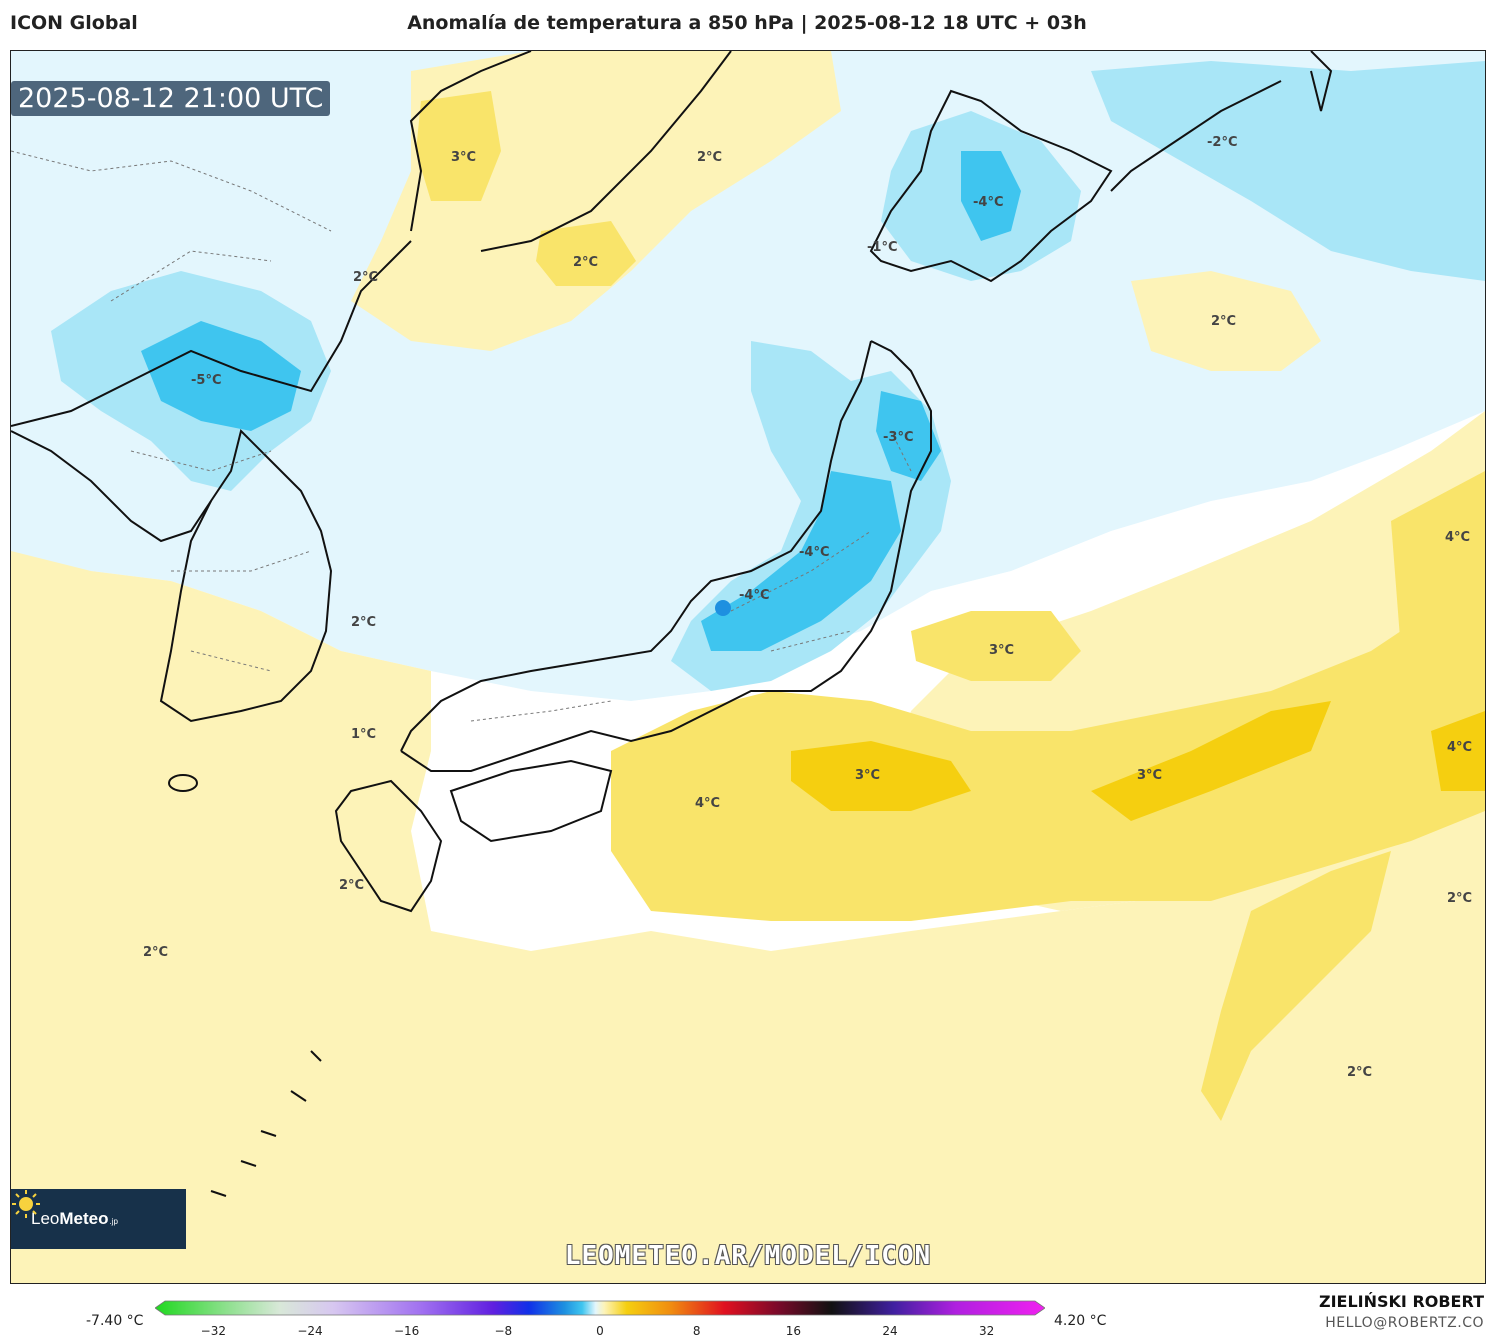 This screenshot has height=1339, width=1494. What do you see at coordinates (748, 1256) in the screenshot?
I see `source-watermark: LEOMETEO.AR/MODEL/ICON` at bounding box center [748, 1256].